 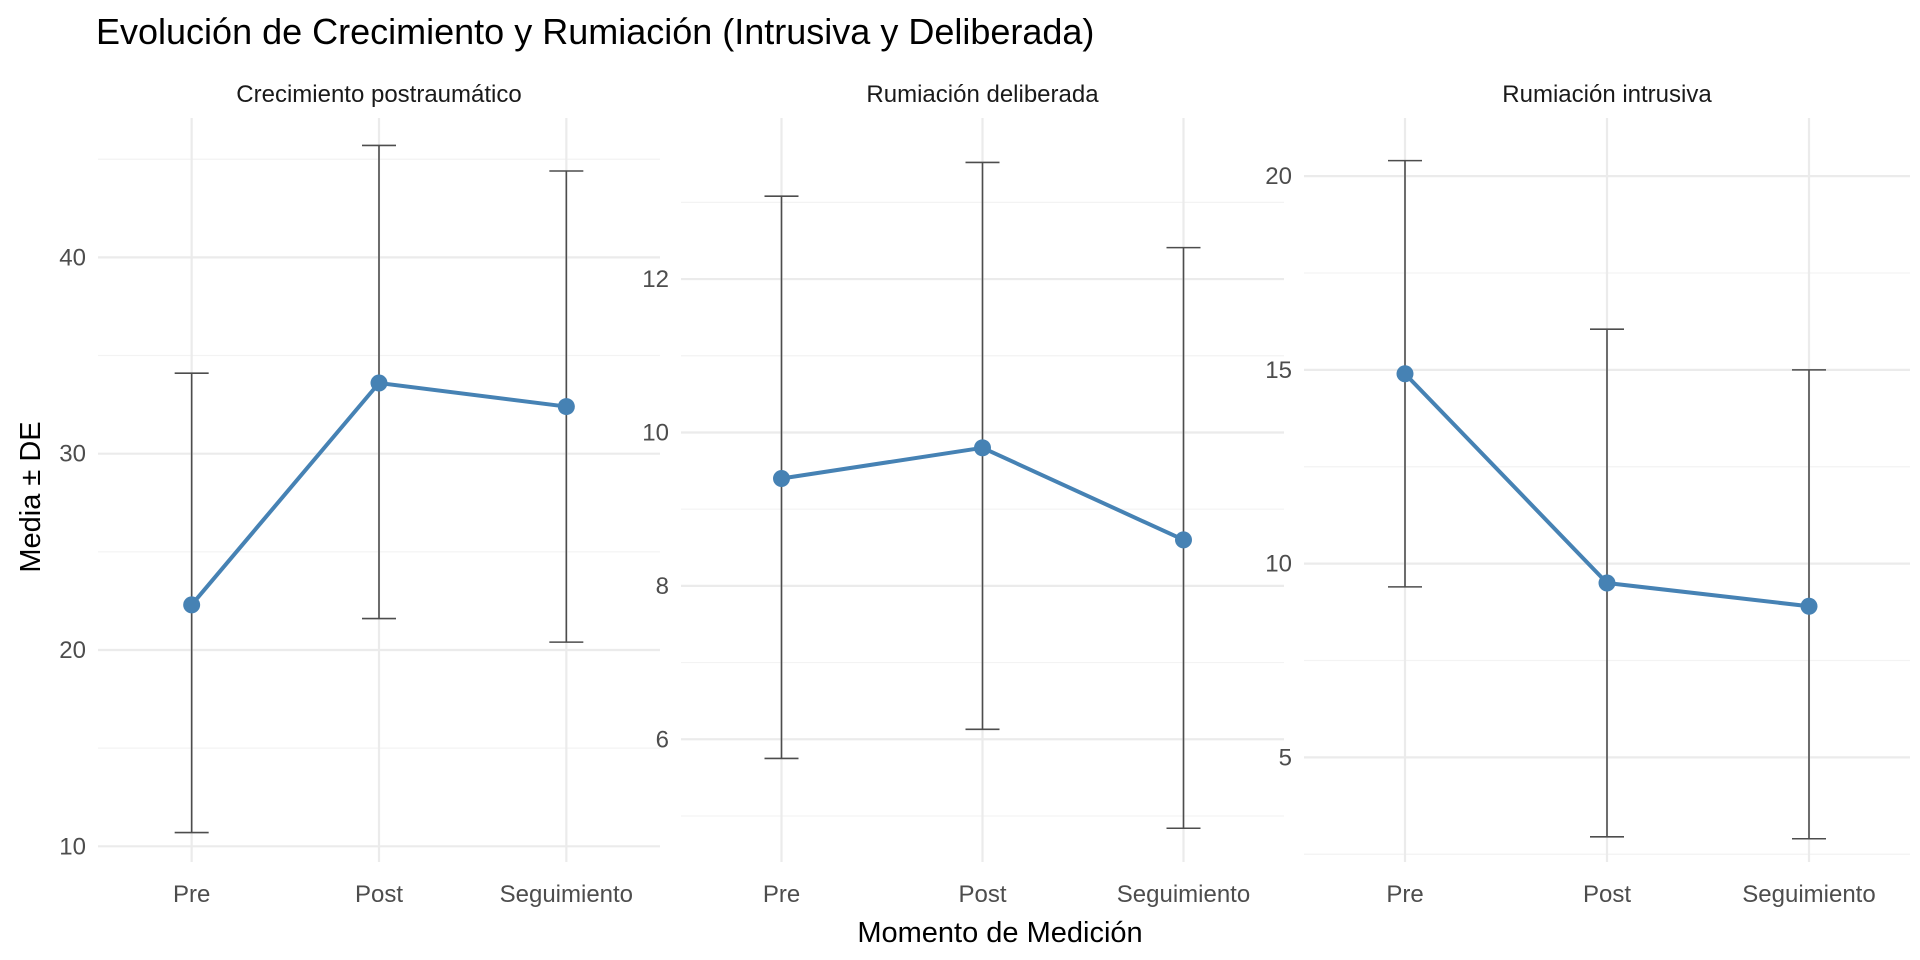 I want to click on y-tick-label: 5, so click(x=1285, y=757).